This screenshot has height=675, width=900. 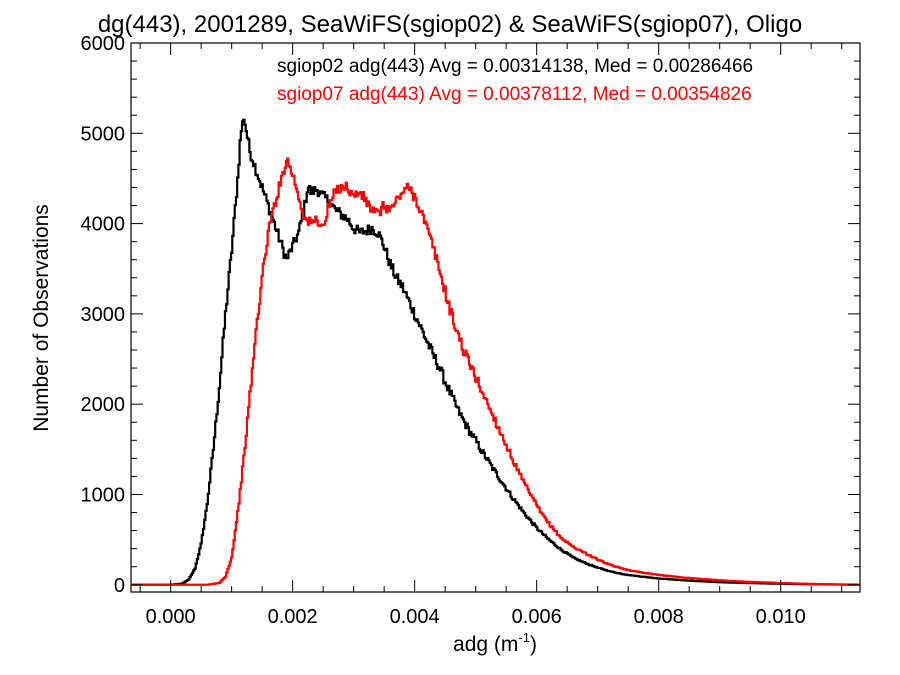 What do you see at coordinates (171, 617) in the screenshot?
I see `x-tick-label: 0.000` at bounding box center [171, 617].